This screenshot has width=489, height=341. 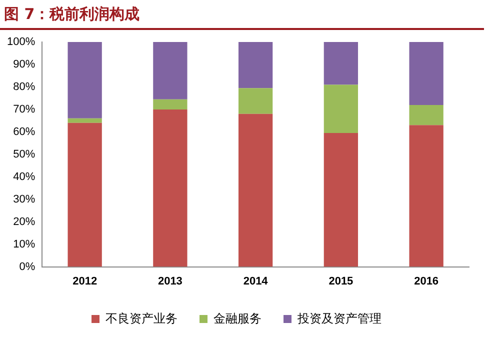 I want to click on x-tick-label: 2016, so click(x=426, y=281).